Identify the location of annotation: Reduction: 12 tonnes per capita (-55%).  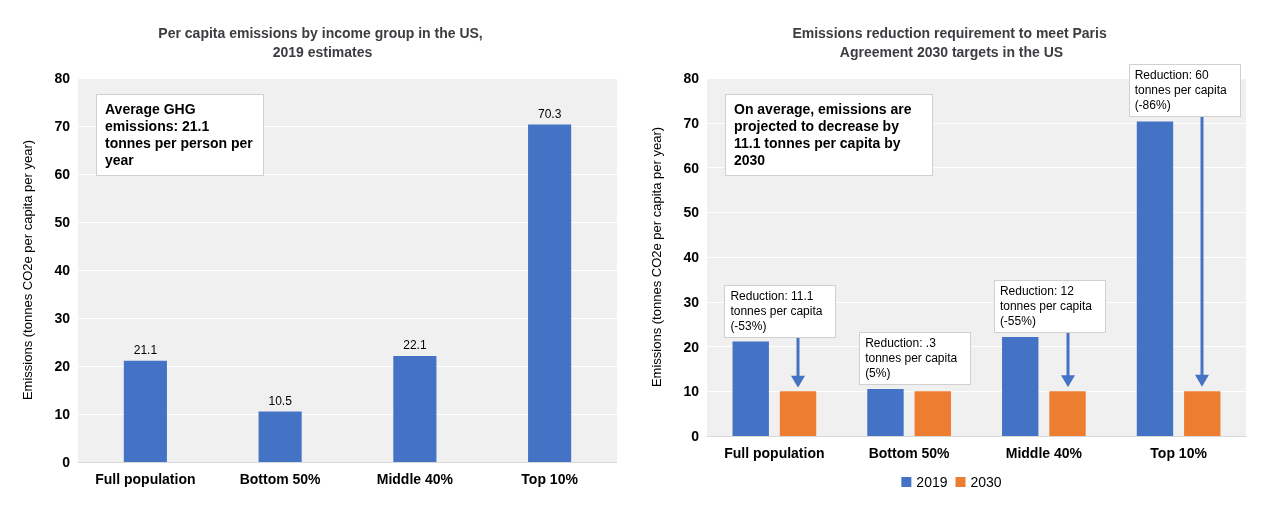
(1049, 307).